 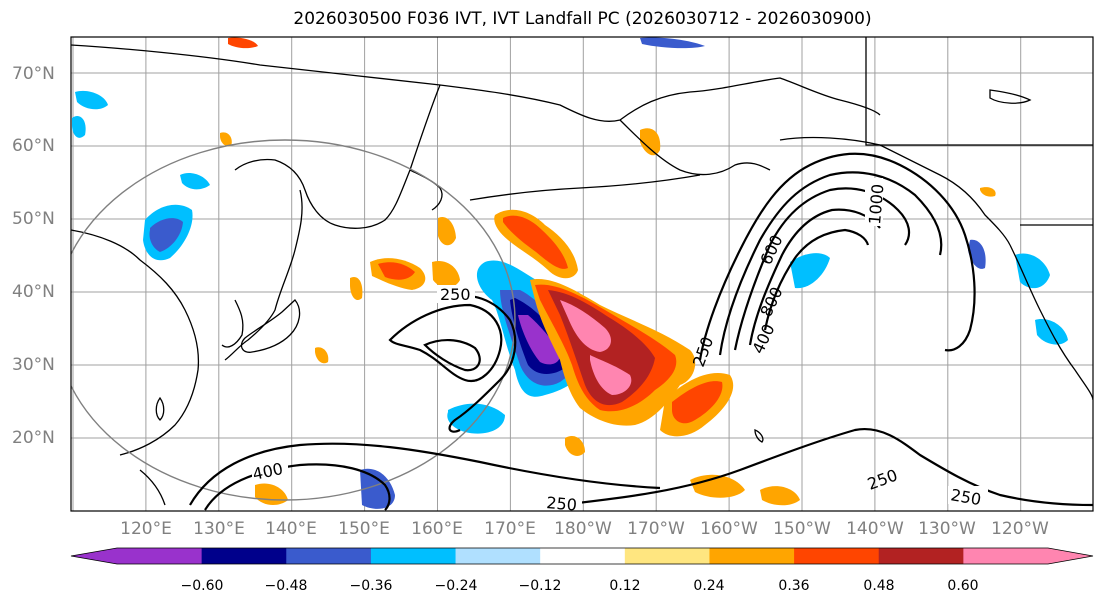 I want to click on colorbar, so click(x=582, y=556).